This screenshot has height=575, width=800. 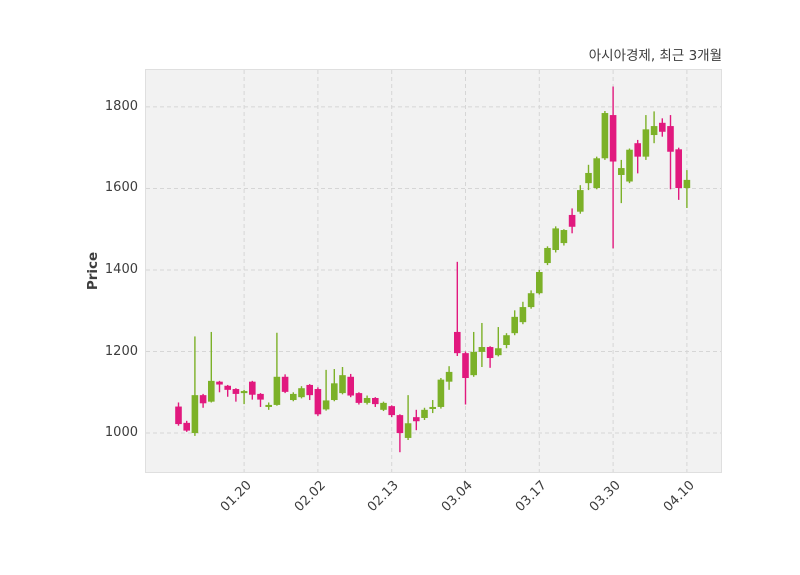 I want to click on y-tick-label: 1800, so click(x=121, y=106).